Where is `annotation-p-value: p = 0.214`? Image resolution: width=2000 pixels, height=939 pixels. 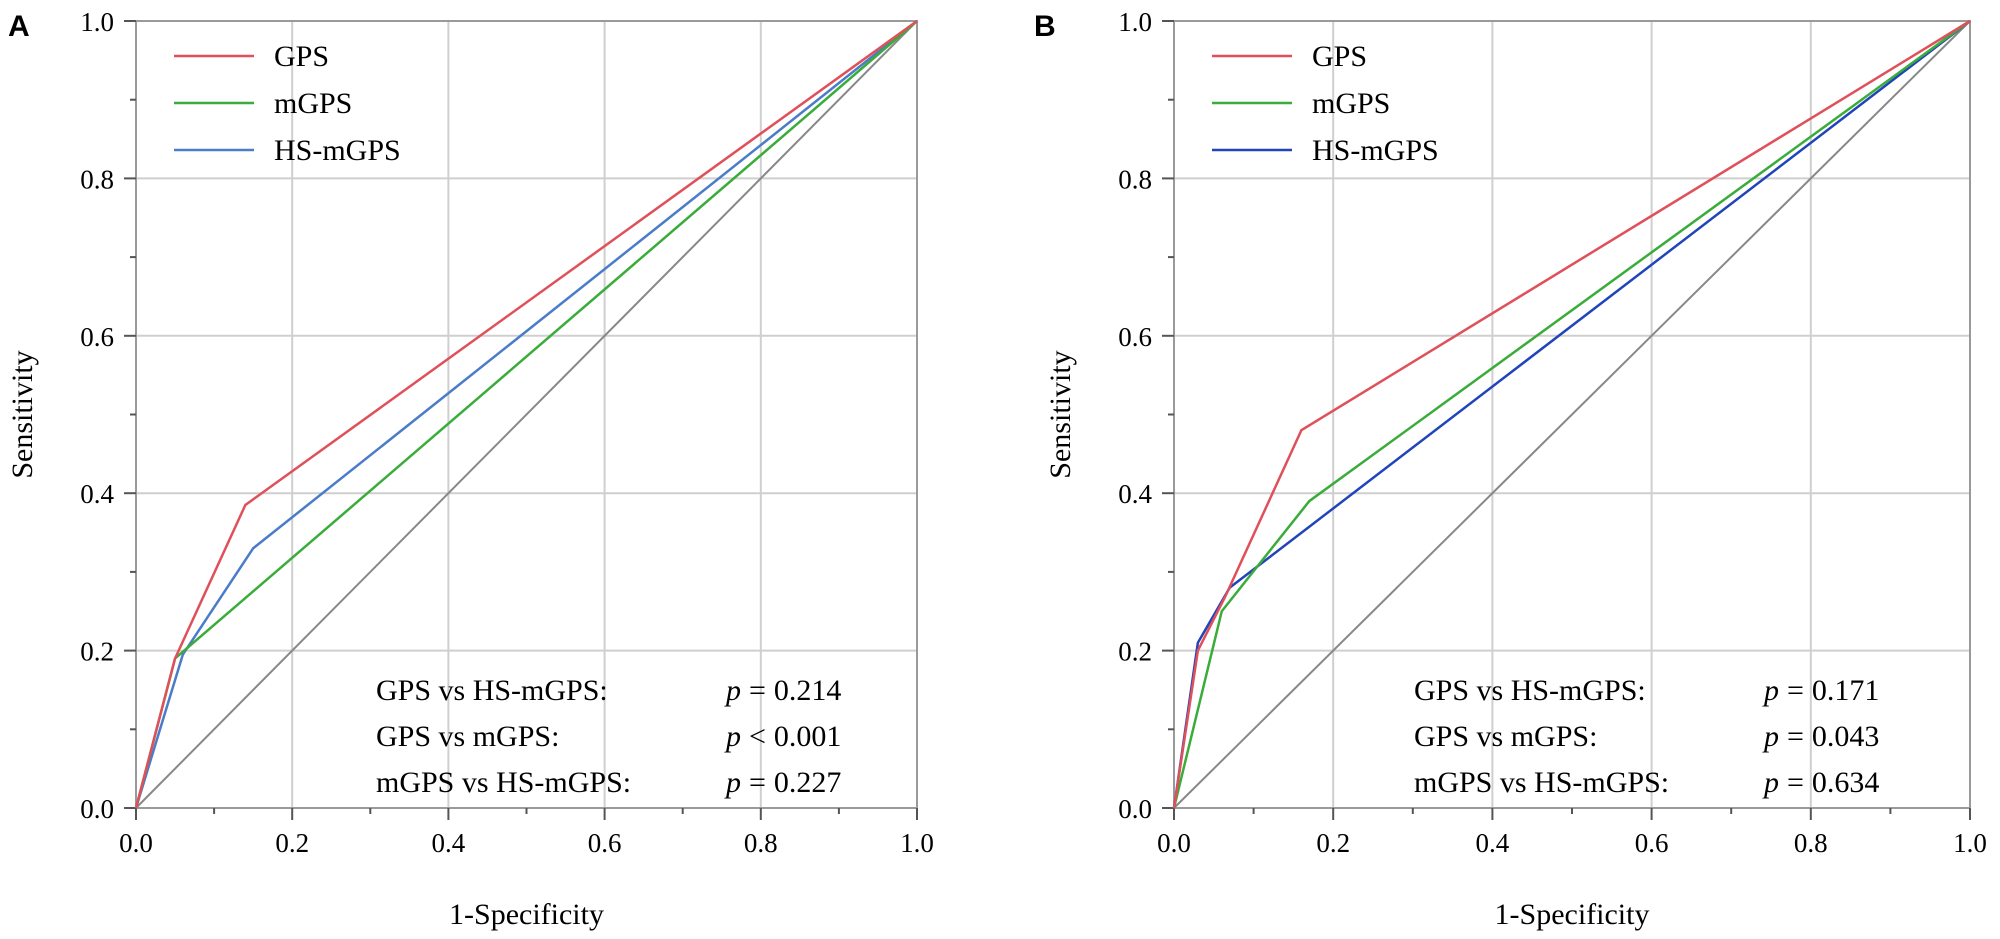 annotation-p-value: p = 0.214 is located at coordinates (782, 690).